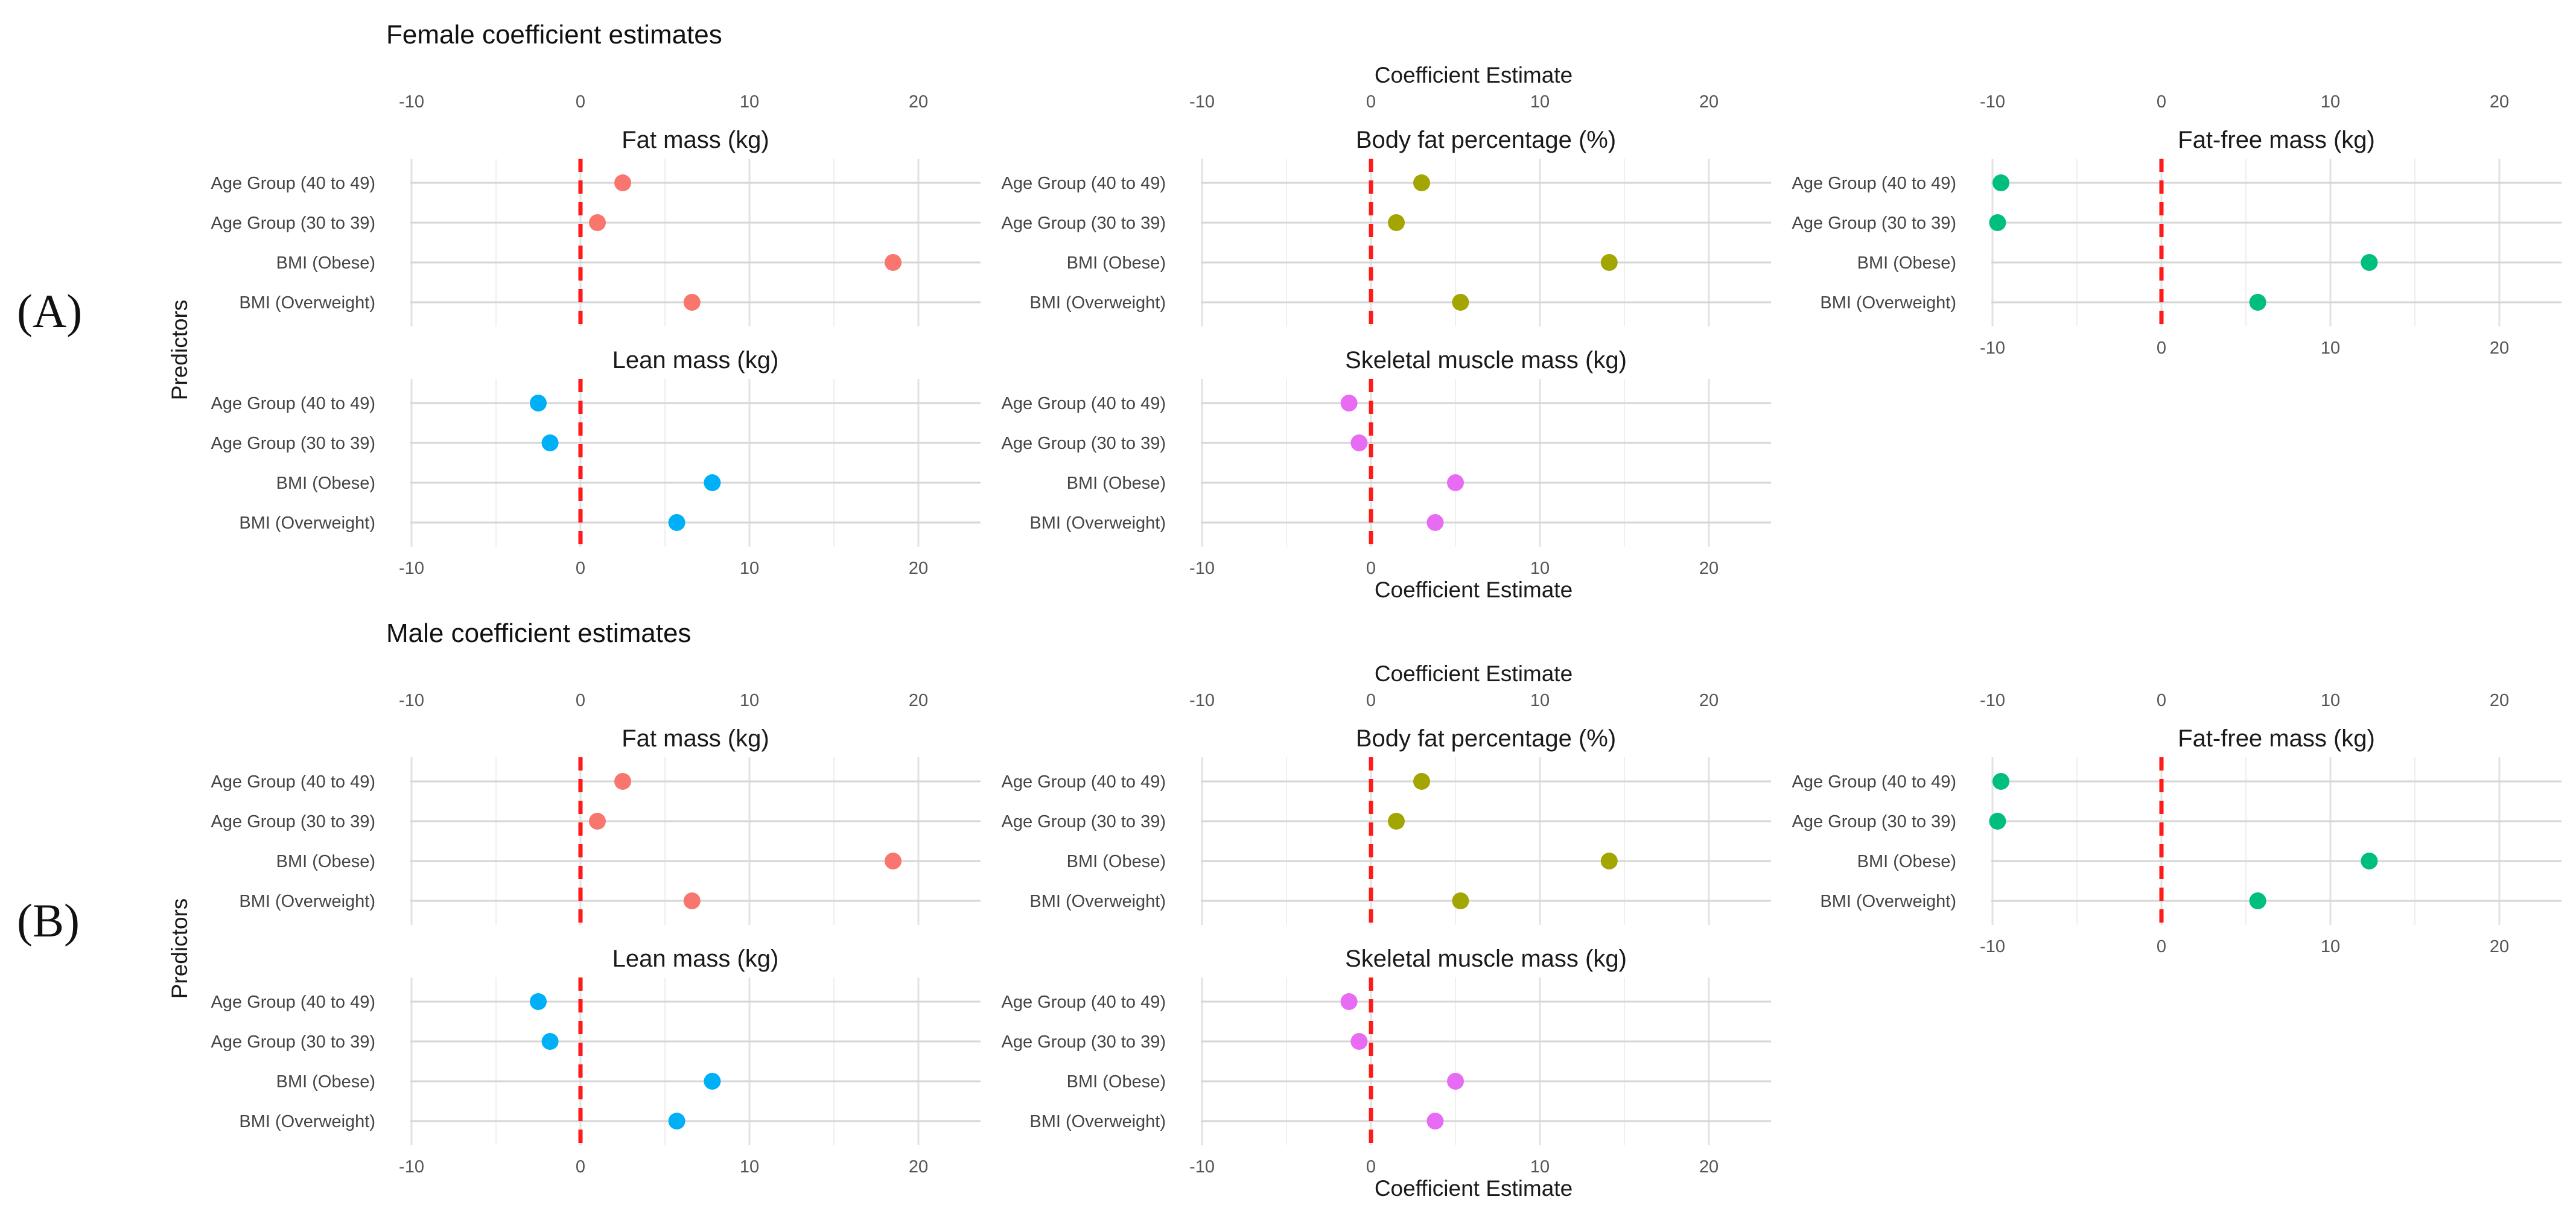 This screenshot has width=2576, height=1211. I want to click on chart-title: Female coefficient estimates, so click(554, 34).